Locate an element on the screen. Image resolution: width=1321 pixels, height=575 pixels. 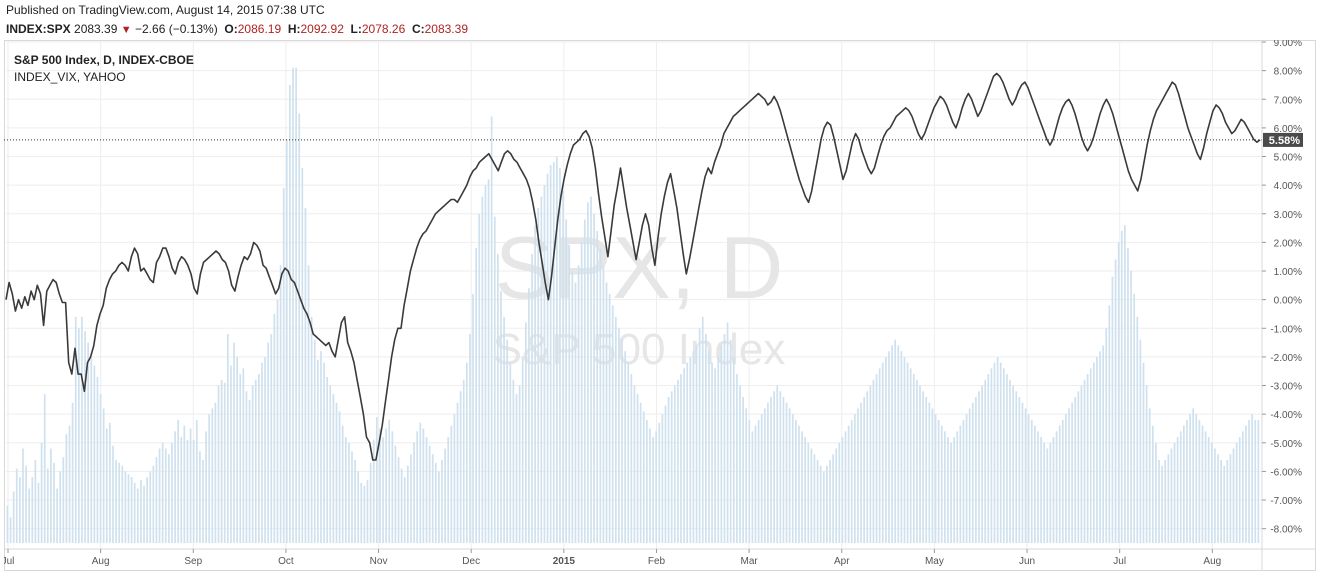
watermark-name: S&P 500 Index is located at coordinates (639, 349).